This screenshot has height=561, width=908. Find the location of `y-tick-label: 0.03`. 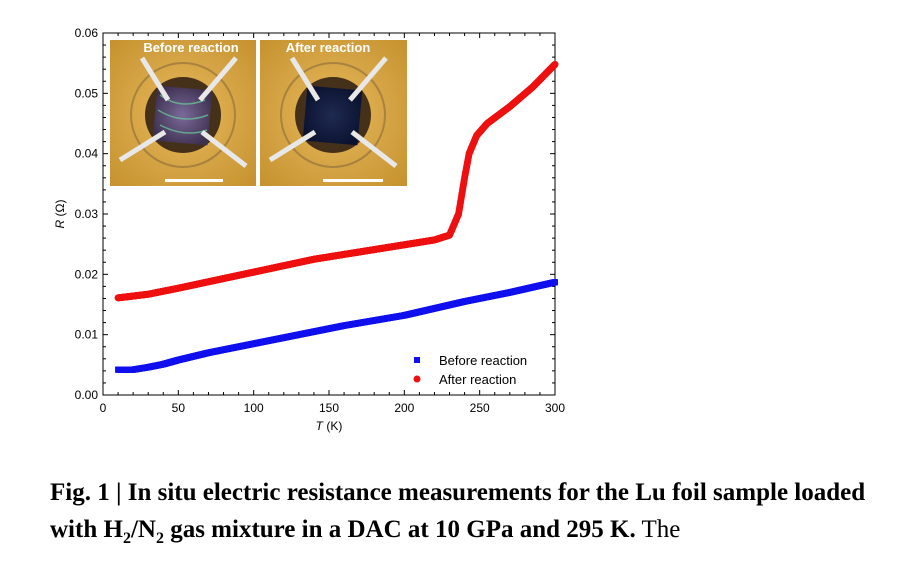

y-tick-label: 0.03 is located at coordinates (87, 214).